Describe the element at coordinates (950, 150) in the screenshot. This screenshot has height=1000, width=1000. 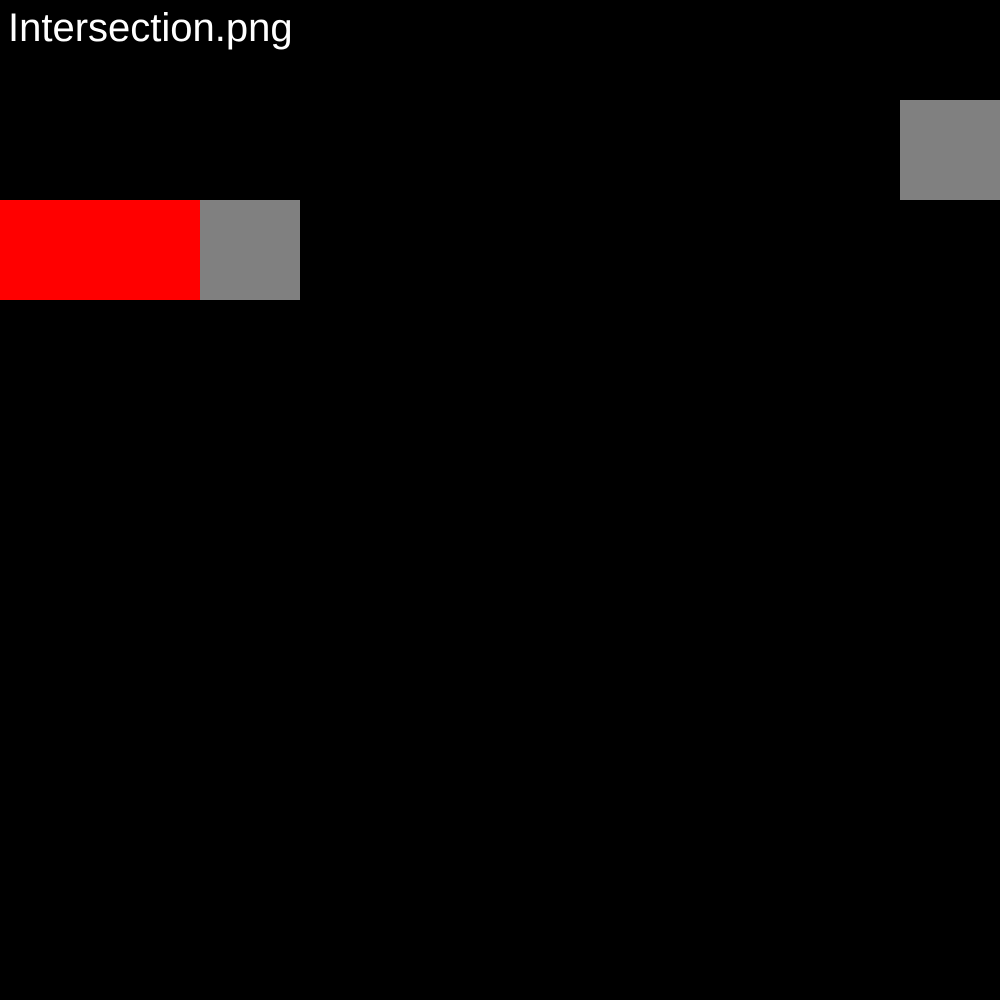
I see `gray-block-top-right` at that location.